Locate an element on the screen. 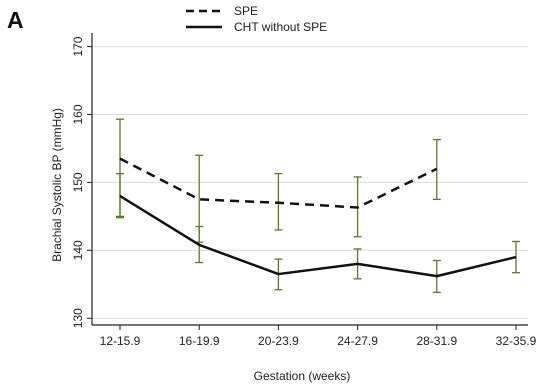 This screenshot has height=391, width=553. y-tick-label-150: 150 is located at coordinates (78, 182).